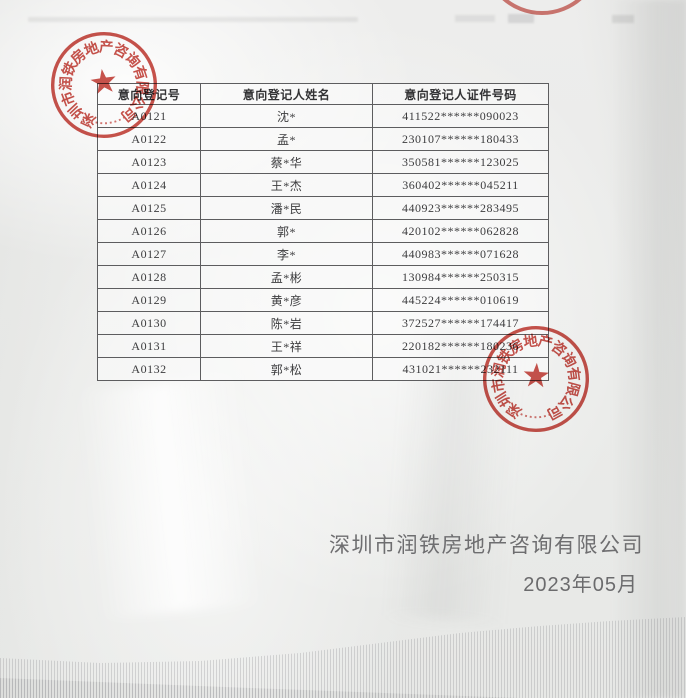 The height and width of the screenshot is (698, 686). Describe the element at coordinates (286, 277) in the screenshot. I see `cell-registrant-name: 孟*彬` at that location.